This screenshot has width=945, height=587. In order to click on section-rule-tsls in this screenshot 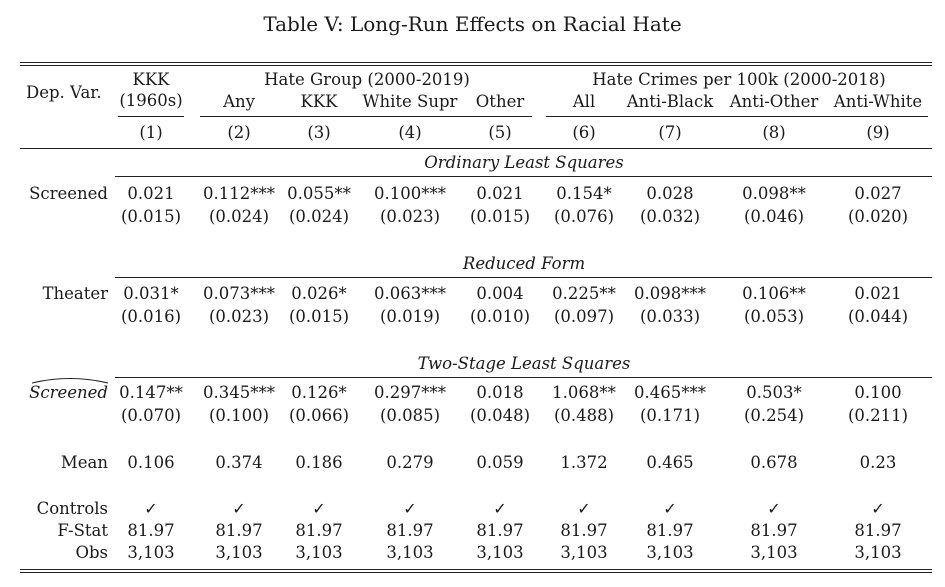, I will do `click(523, 377)`.